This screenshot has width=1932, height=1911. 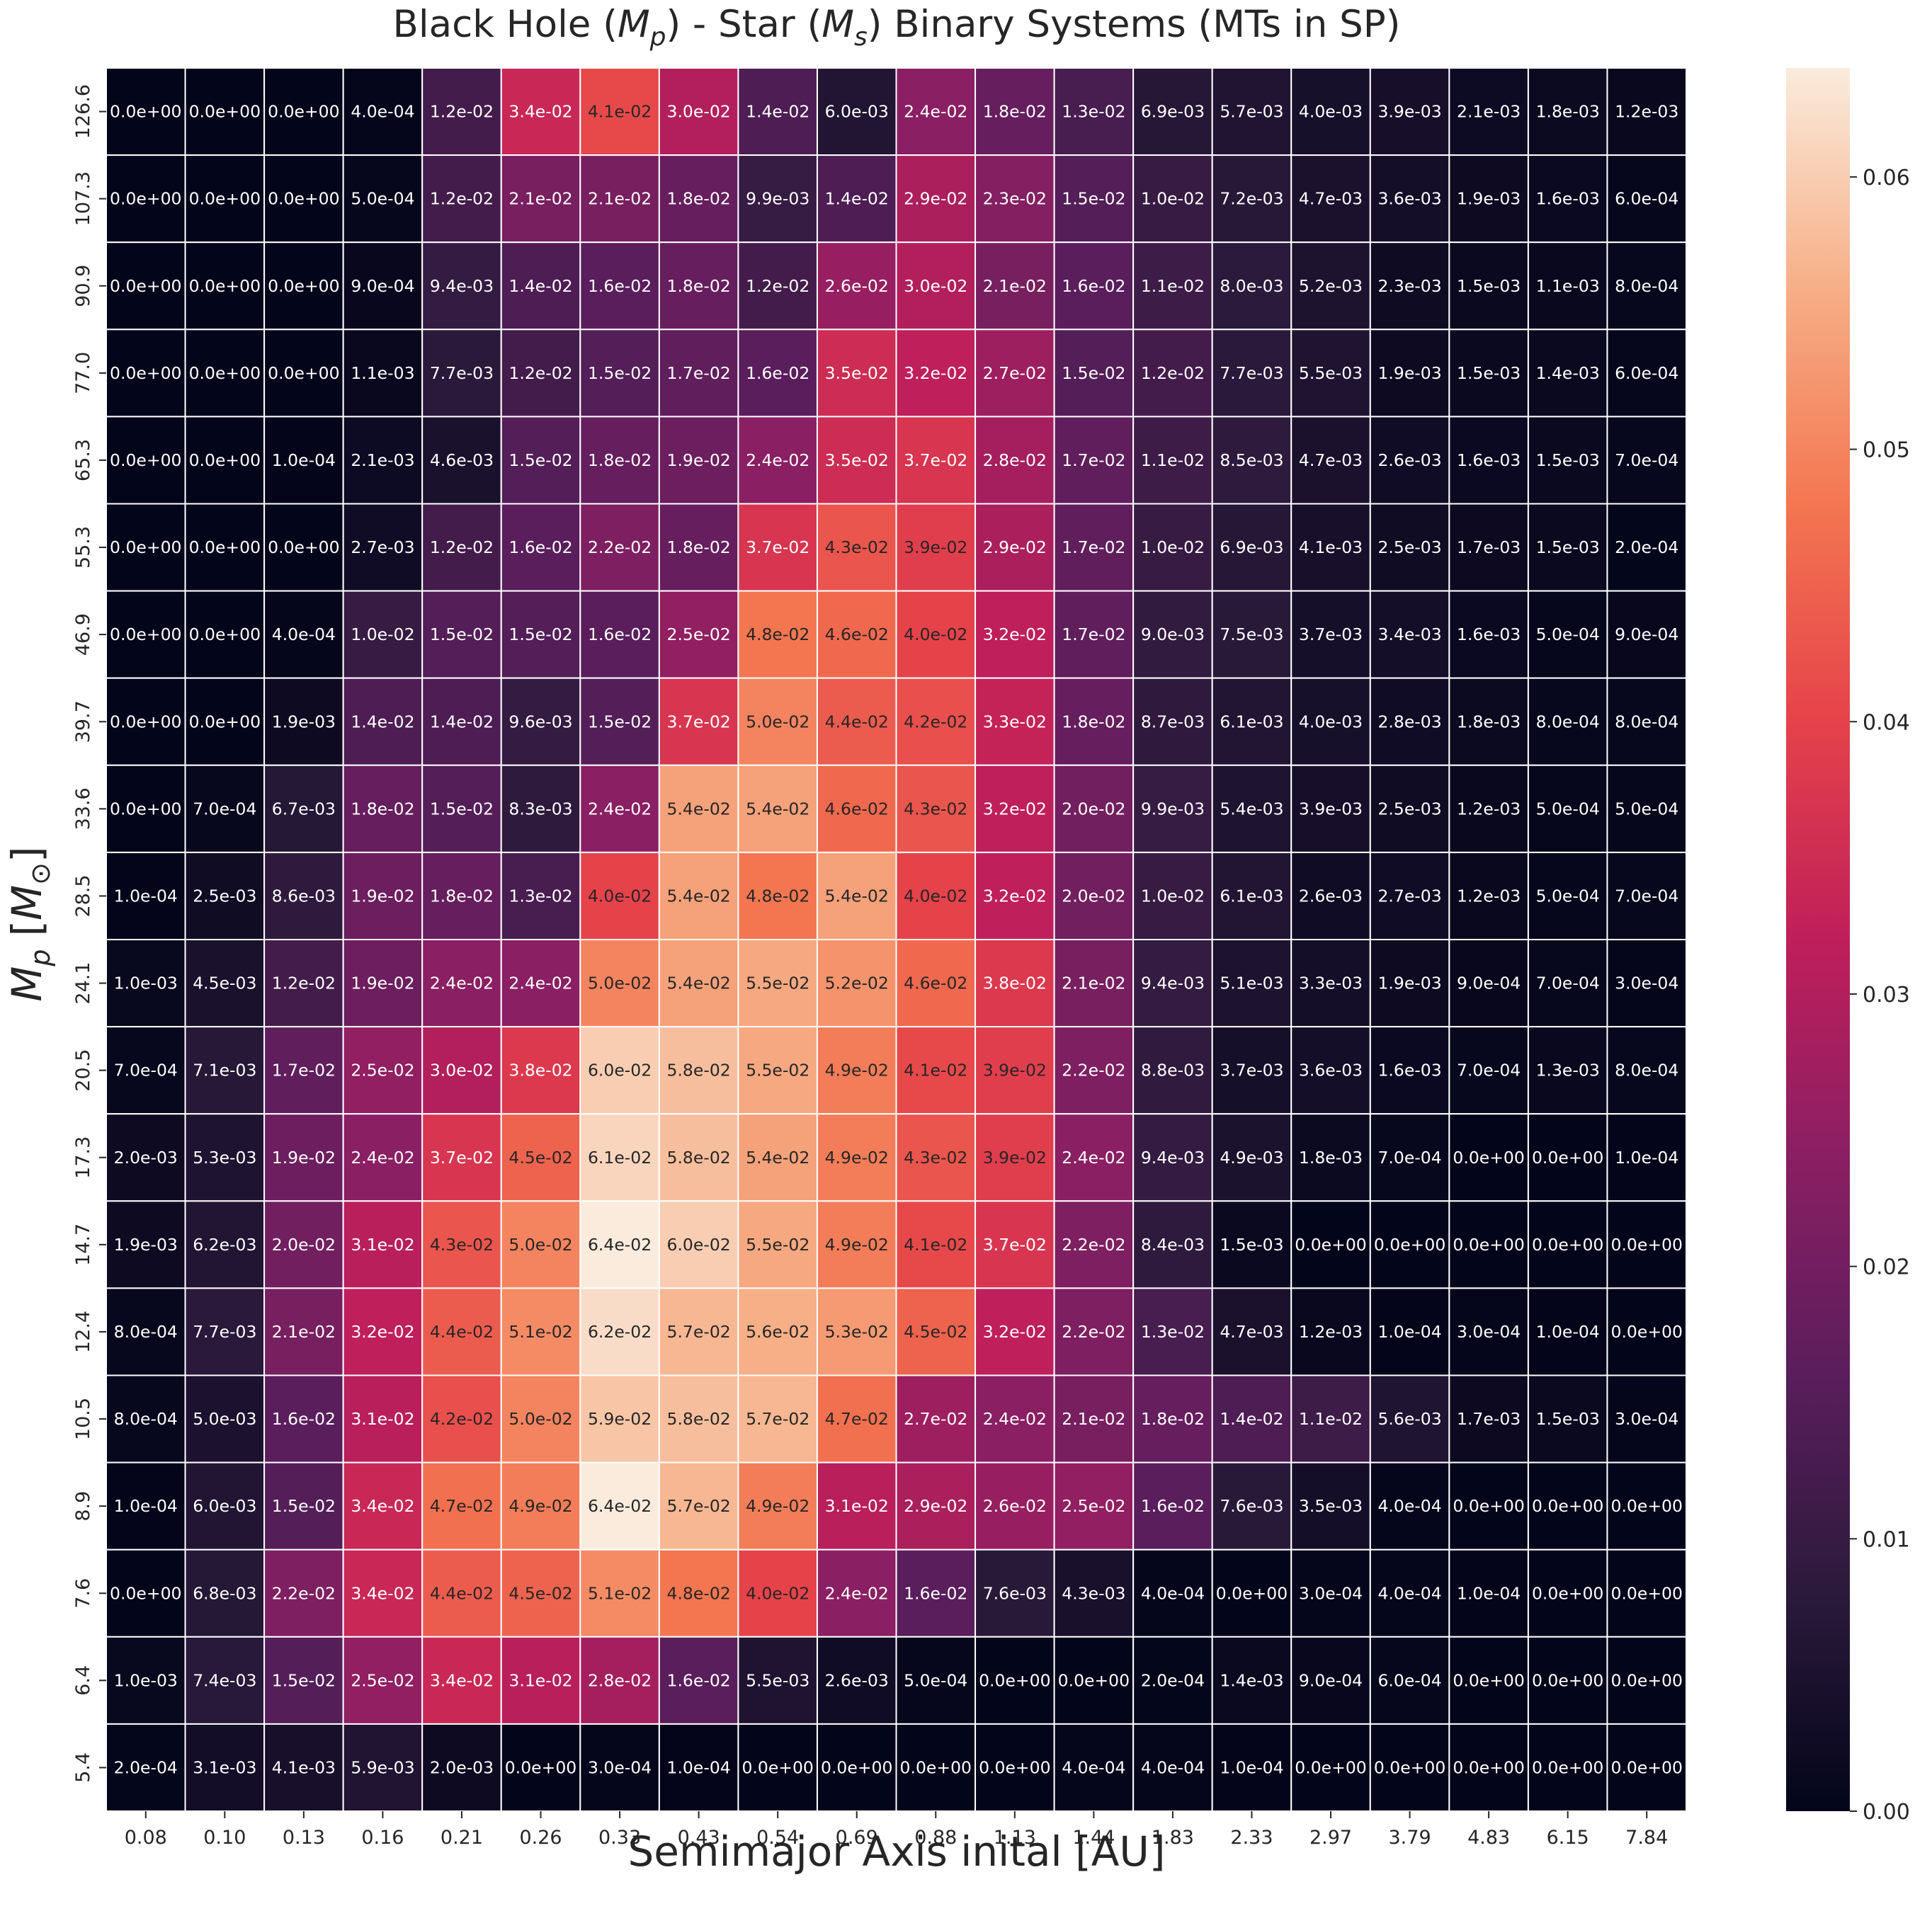 I want to click on cell-value-label: 3.4e-02, so click(x=382, y=1593).